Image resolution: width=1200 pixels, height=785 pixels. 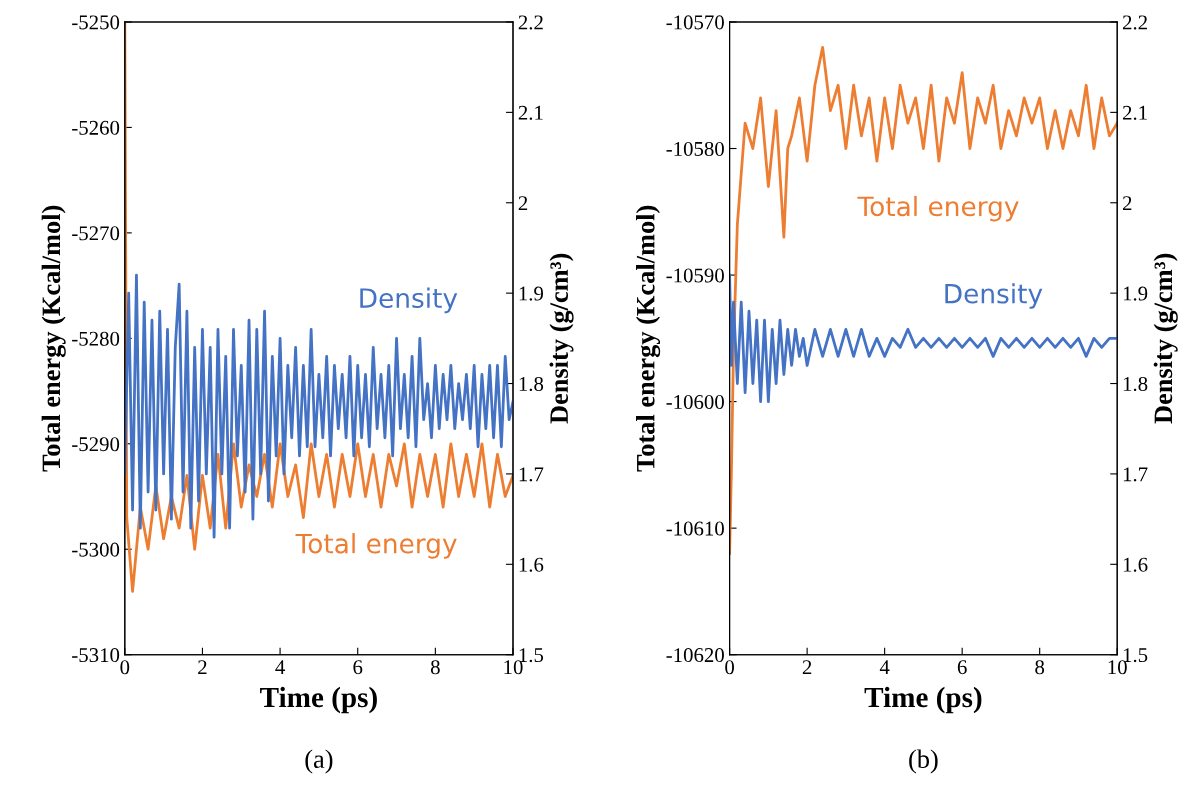 I want to click on text: (b), so click(x=923, y=761).